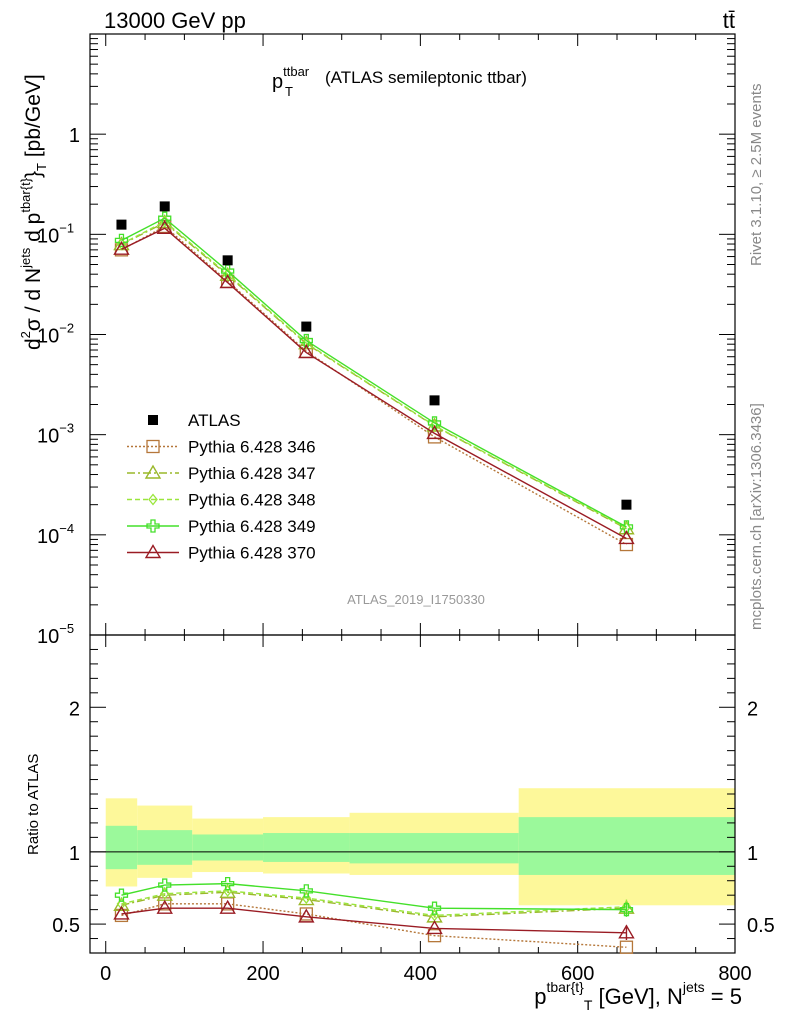 Image resolution: width=786 pixels, height=1024 pixels. Describe the element at coordinates (761, 926) in the screenshot. I see `ratio-tick-label-right: 0.5` at that location.